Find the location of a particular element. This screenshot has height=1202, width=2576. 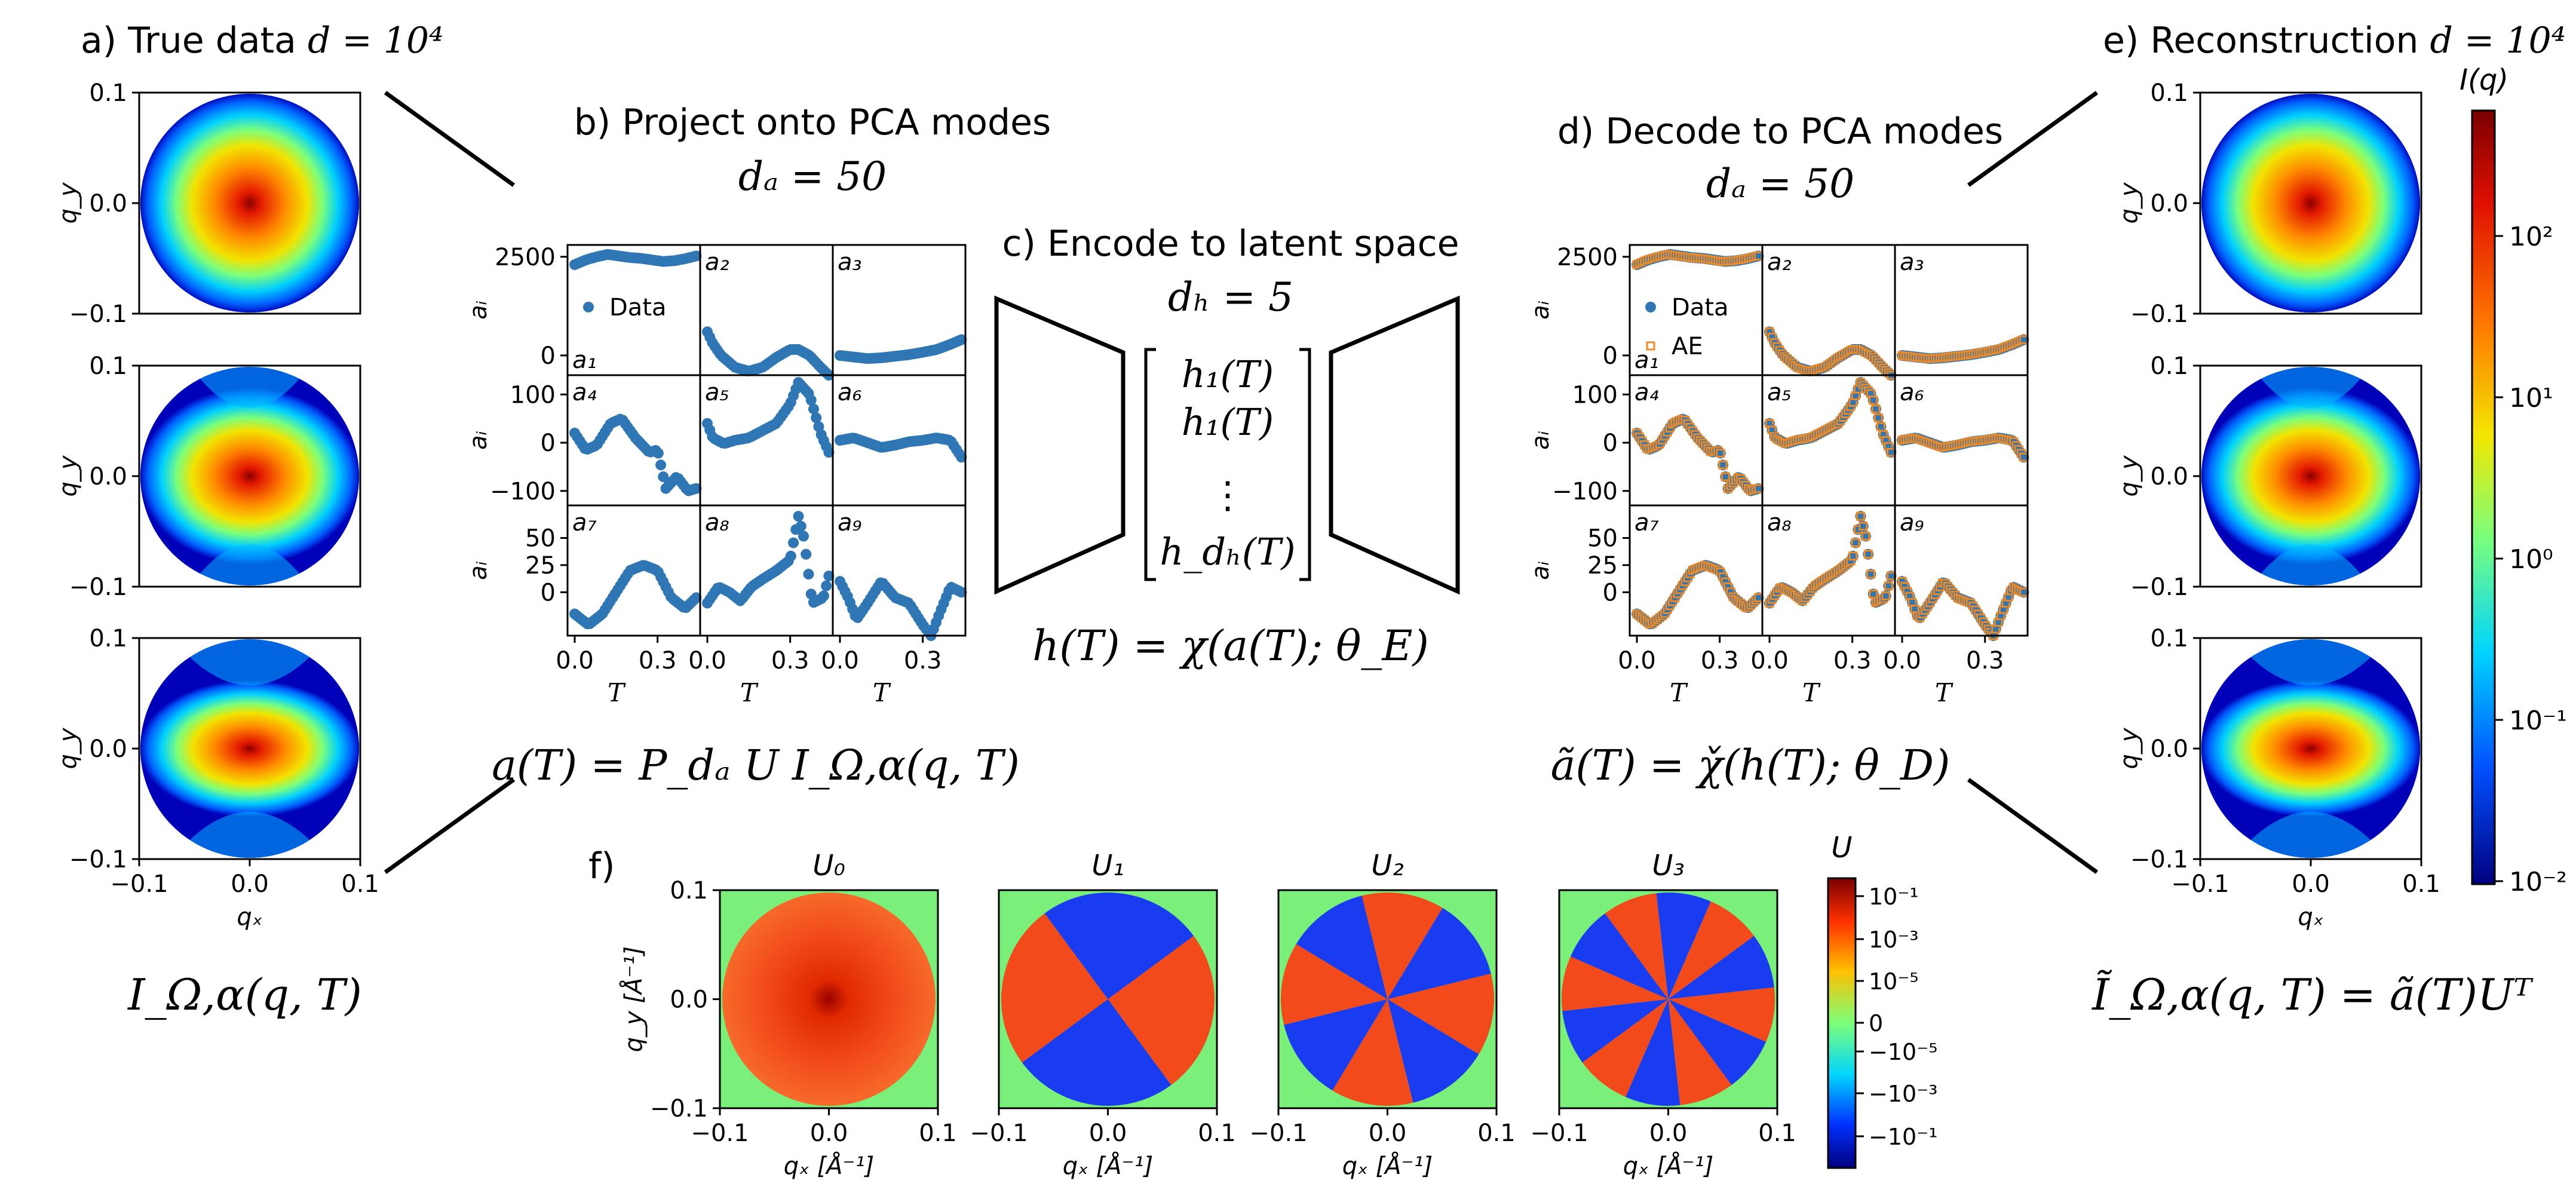

latent-h1: h₁(T) is located at coordinates (1228, 374).